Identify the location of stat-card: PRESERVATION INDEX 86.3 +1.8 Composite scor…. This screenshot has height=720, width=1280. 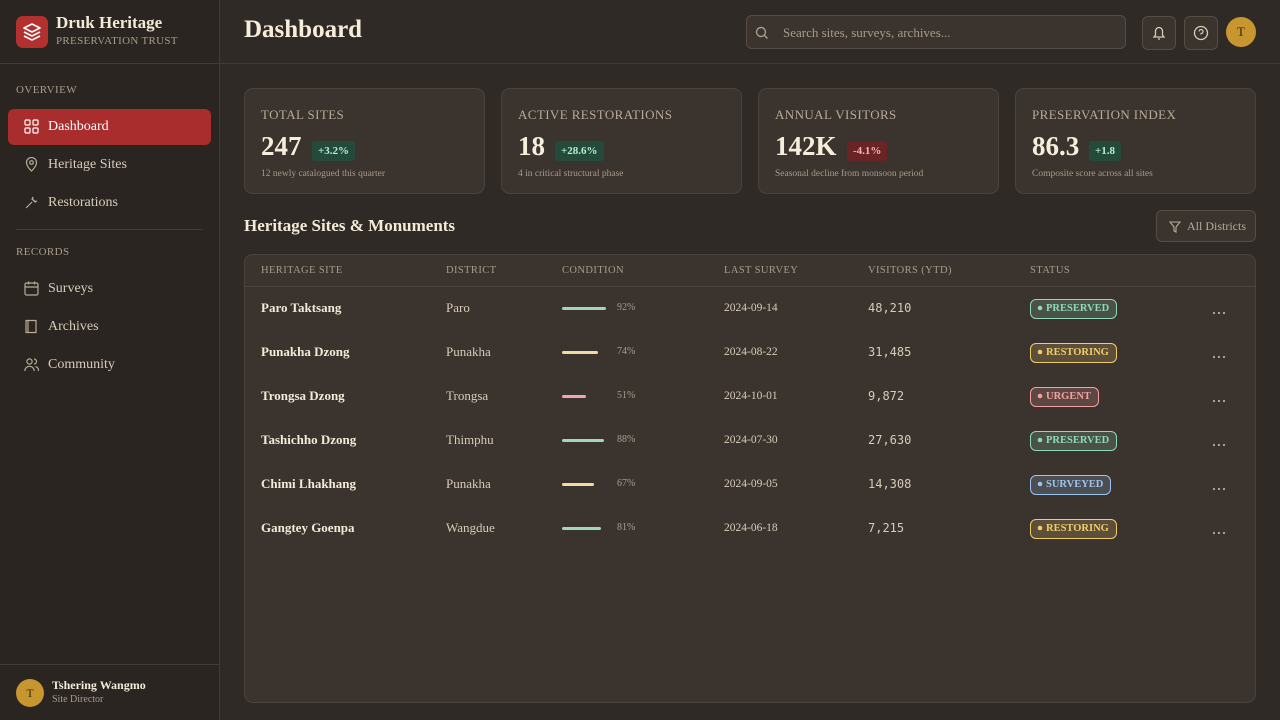
(1135, 141).